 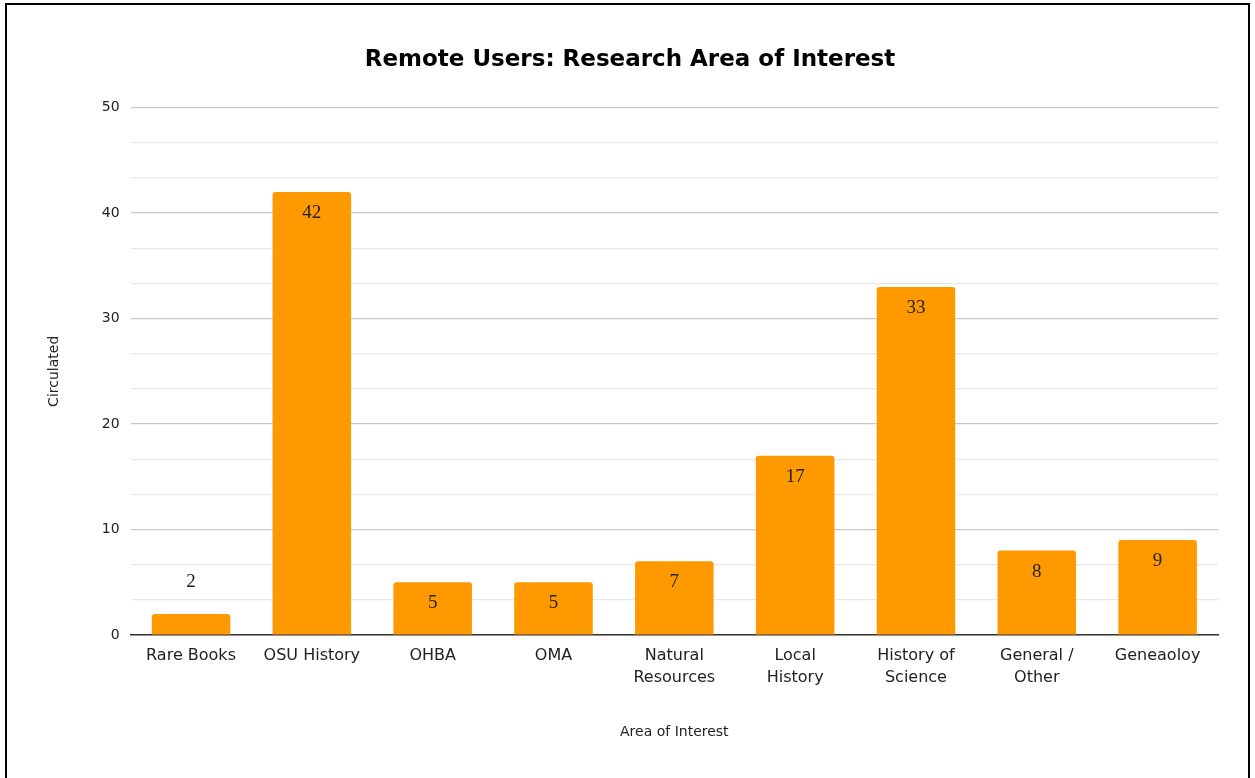 What do you see at coordinates (630, 57) in the screenshot?
I see `chart-title: Remote Users: Research Area of Interest` at bounding box center [630, 57].